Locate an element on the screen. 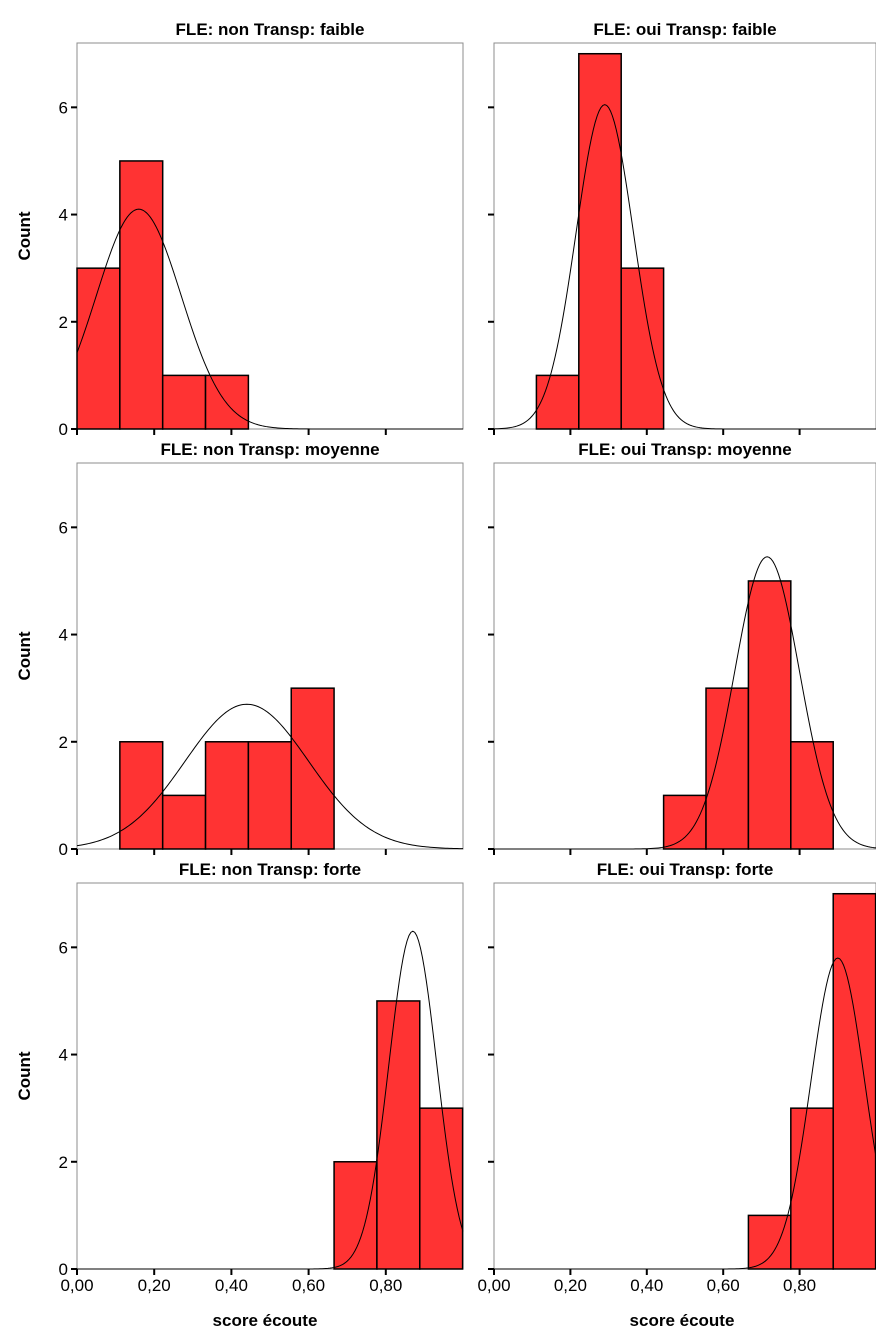 The image size is (876, 1334). panel-title: FLE: non Transp: moyenne is located at coordinates (269, 449).